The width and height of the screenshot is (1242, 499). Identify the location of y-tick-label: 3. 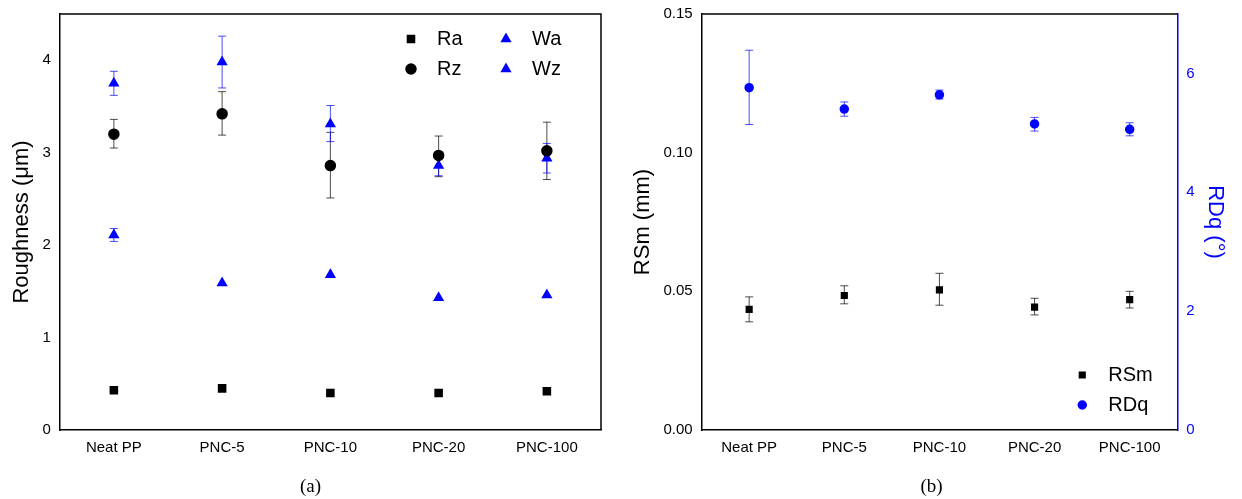
(46, 151).